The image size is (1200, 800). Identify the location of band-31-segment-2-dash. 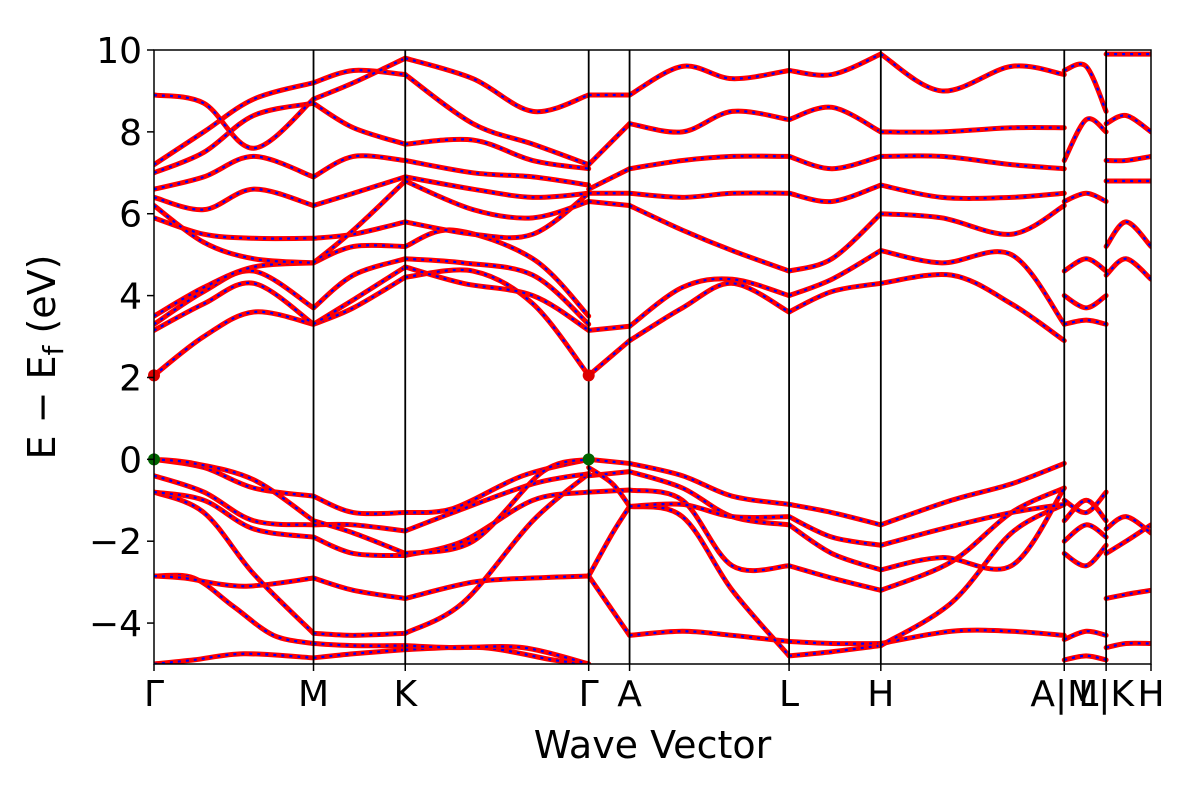
(835, 65).